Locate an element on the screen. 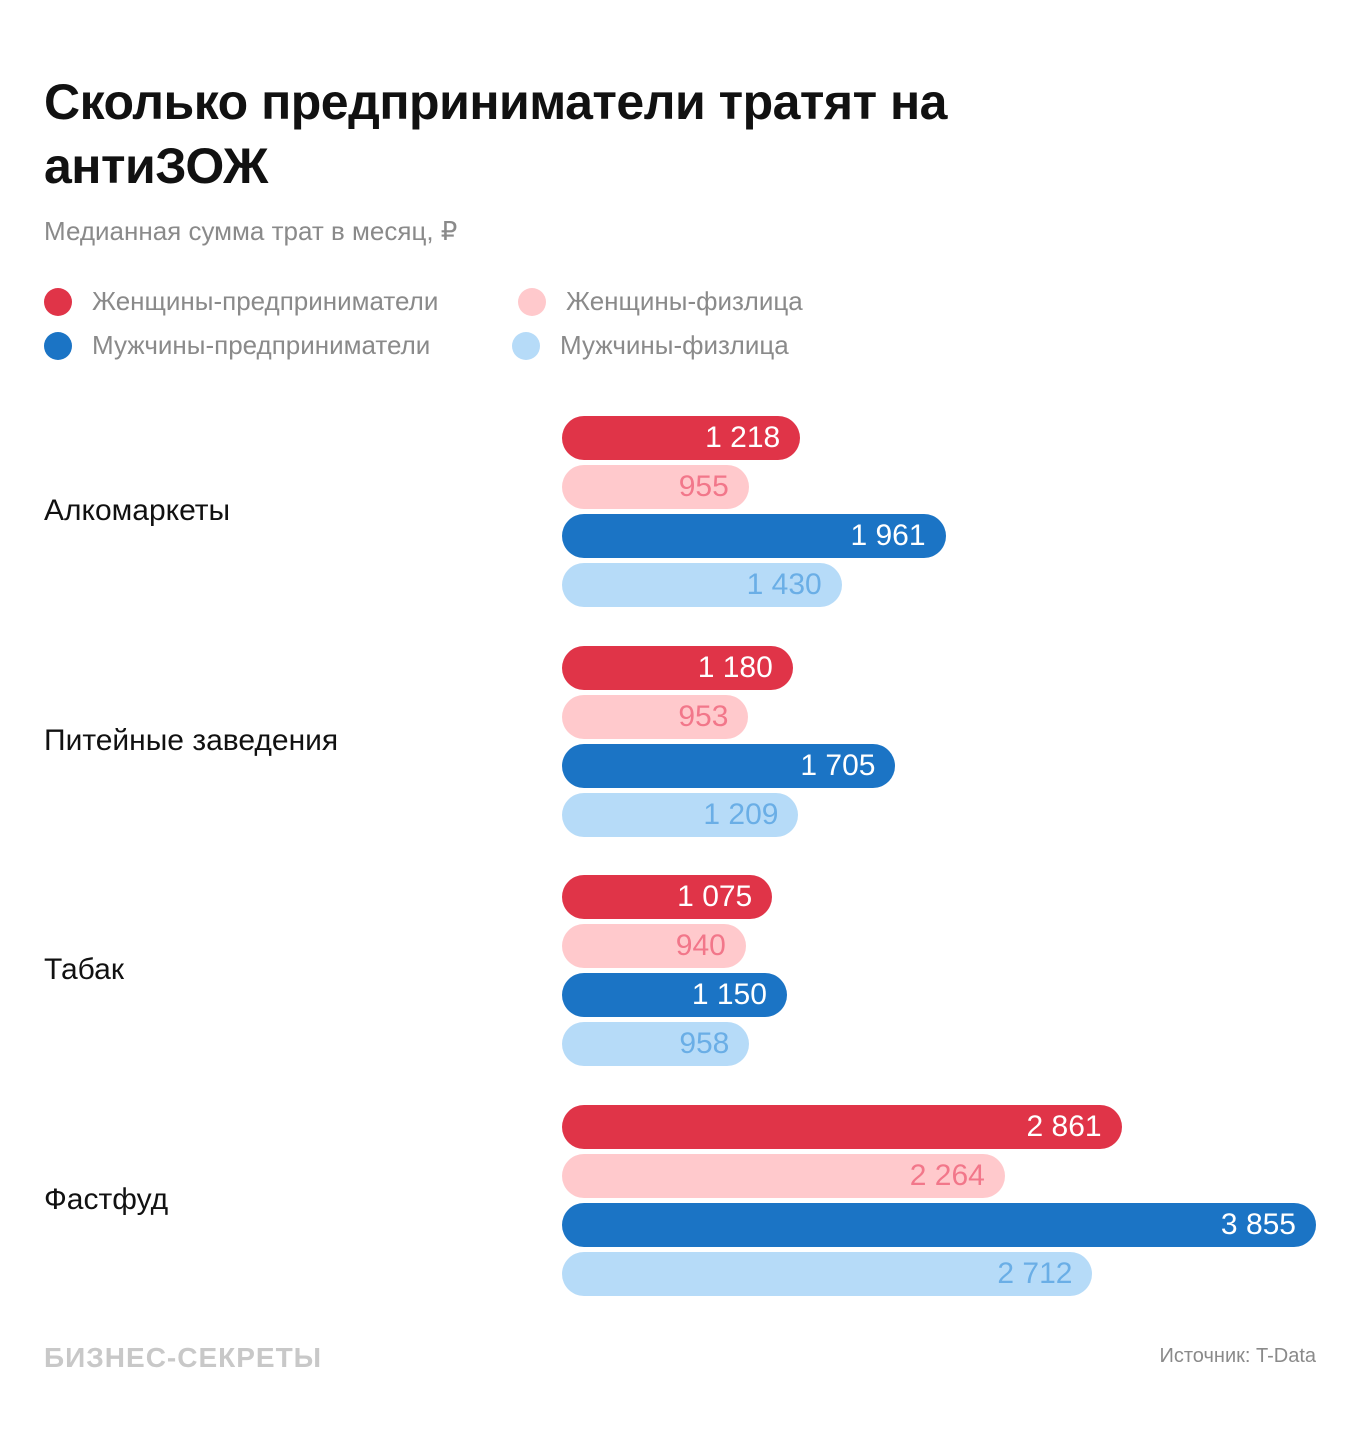 Image resolution: width=1360 pixels, height=1435 pixels. data-label: 1 430 is located at coordinates (784, 584).